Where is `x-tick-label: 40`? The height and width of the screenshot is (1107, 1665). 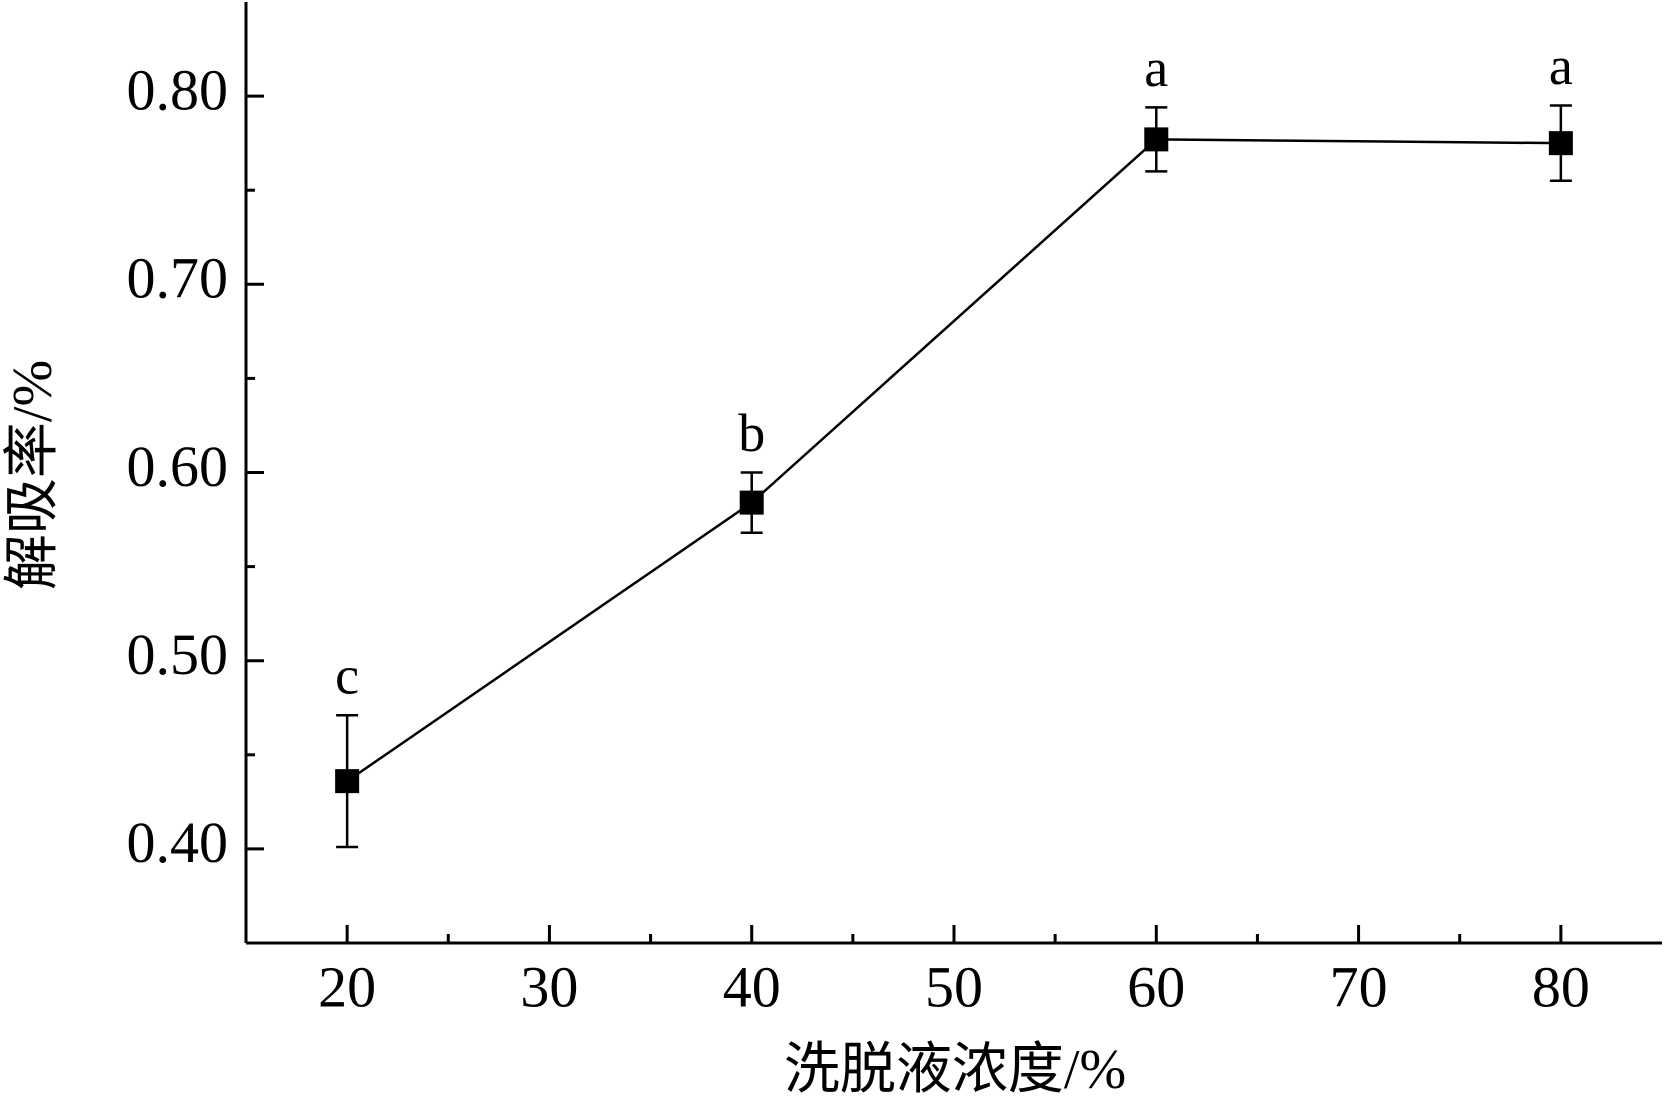 x-tick-label: 40 is located at coordinates (752, 986).